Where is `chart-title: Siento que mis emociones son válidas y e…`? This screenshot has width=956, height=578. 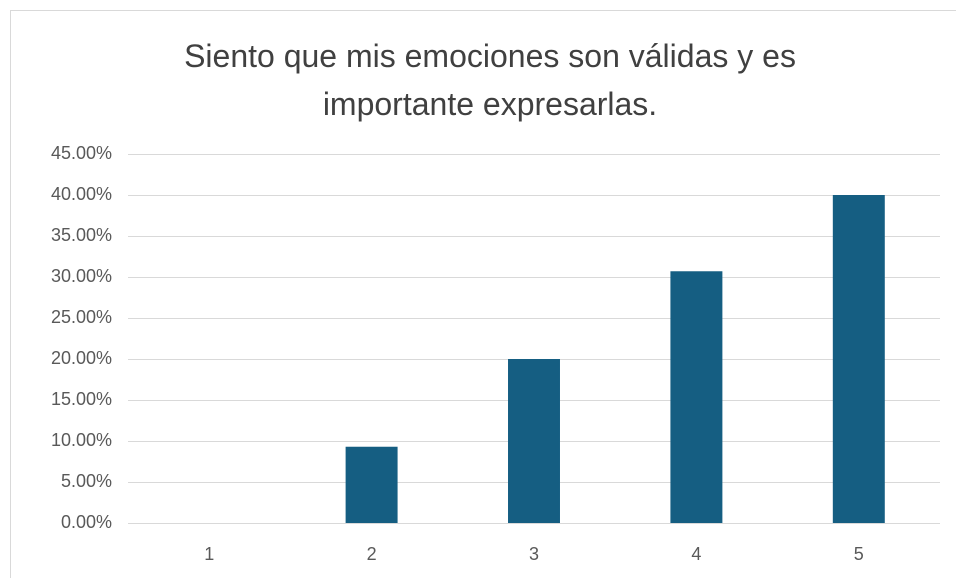
chart-title: Siento que mis emociones son válidas y e… is located at coordinates (490, 80).